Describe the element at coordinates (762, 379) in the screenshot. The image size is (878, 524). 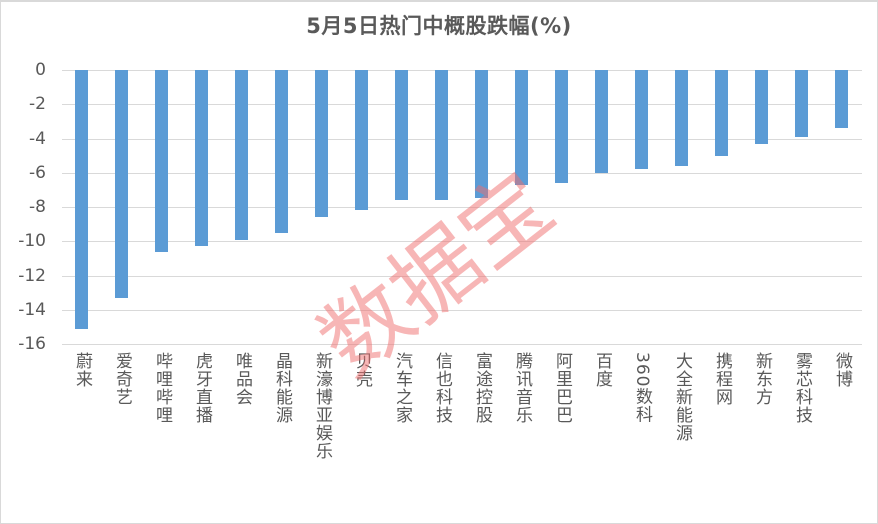
I see `x-tick-label: 新东方` at that location.